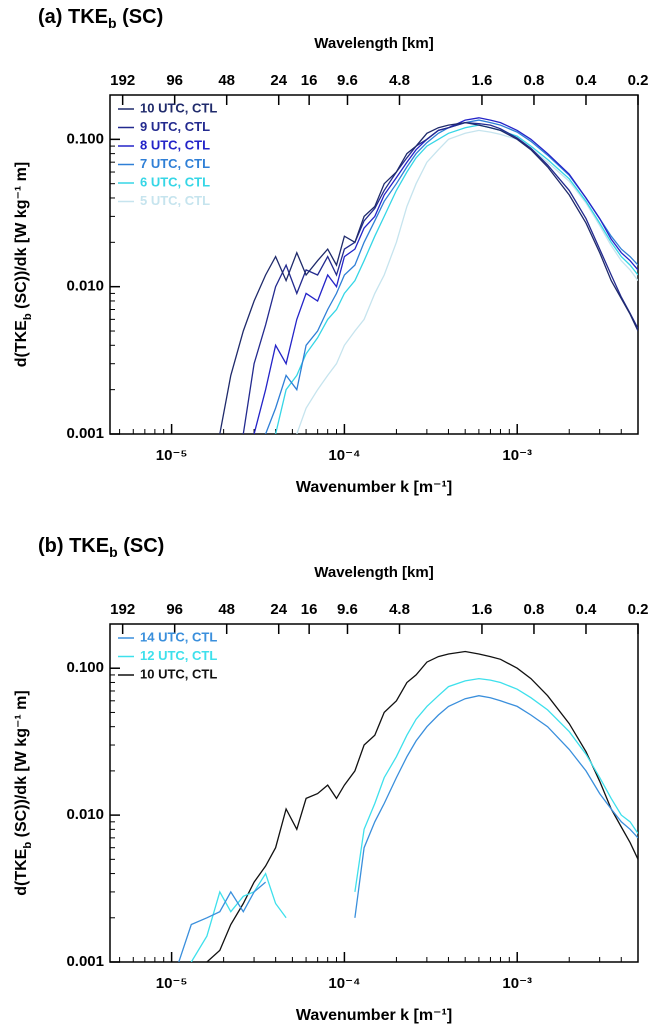 The image size is (652, 1026). Describe the element at coordinates (73, 546) in the screenshot. I see `text-part: (b) TKE` at that location.